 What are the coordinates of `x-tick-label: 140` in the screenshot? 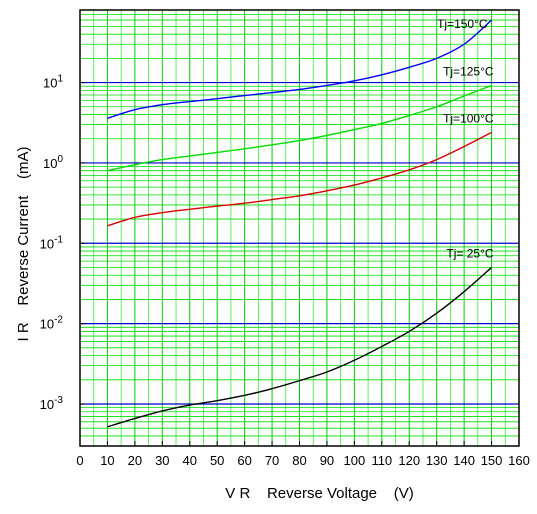 It's located at (464, 460).